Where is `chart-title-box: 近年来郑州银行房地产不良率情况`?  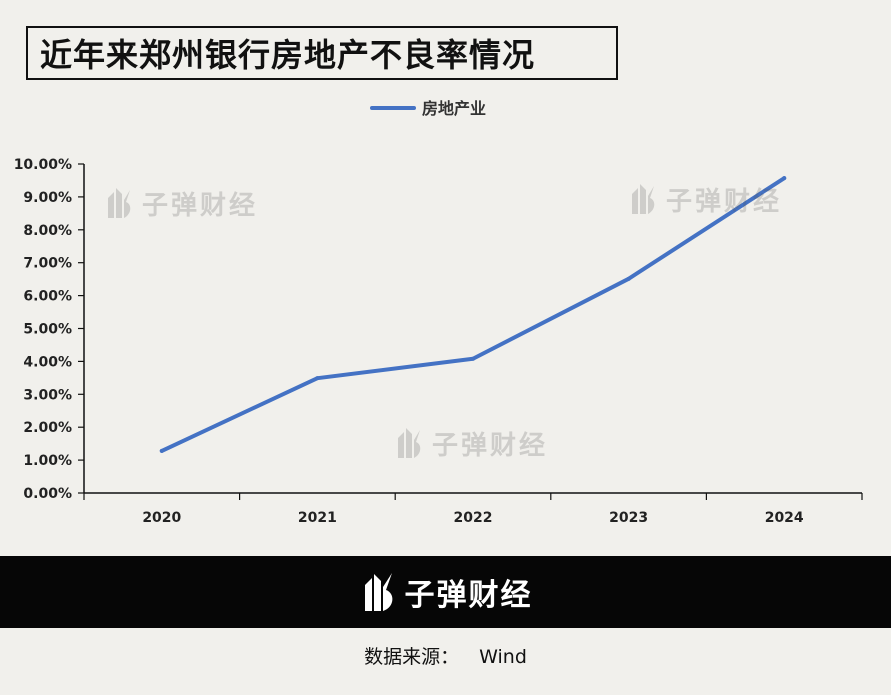 chart-title-box: 近年来郑州银行房地产不良率情况 is located at coordinates (322, 53).